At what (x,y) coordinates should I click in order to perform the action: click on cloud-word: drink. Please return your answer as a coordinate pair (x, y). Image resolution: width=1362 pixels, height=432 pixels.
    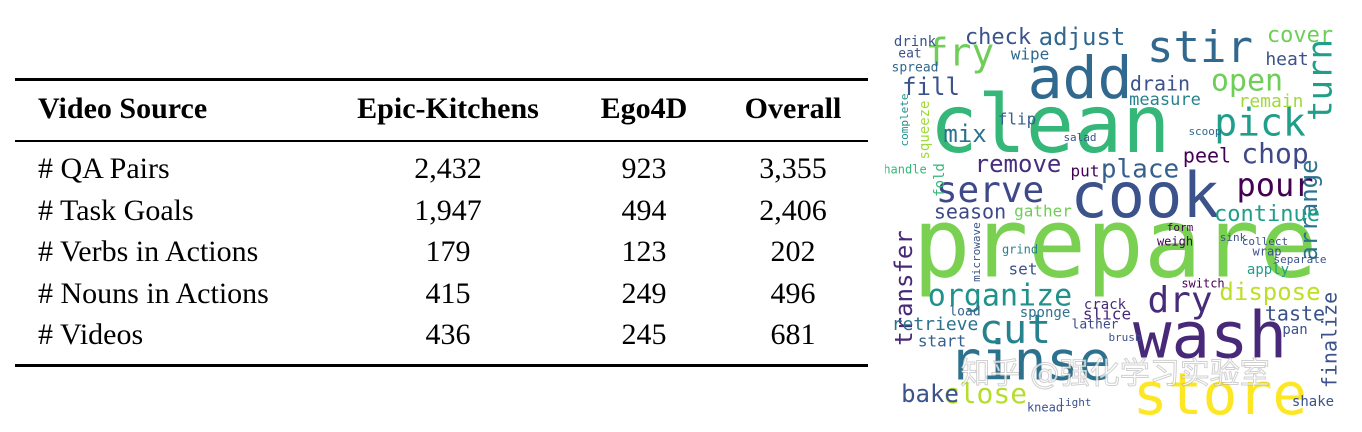
    Looking at the image, I should click on (915, 42).